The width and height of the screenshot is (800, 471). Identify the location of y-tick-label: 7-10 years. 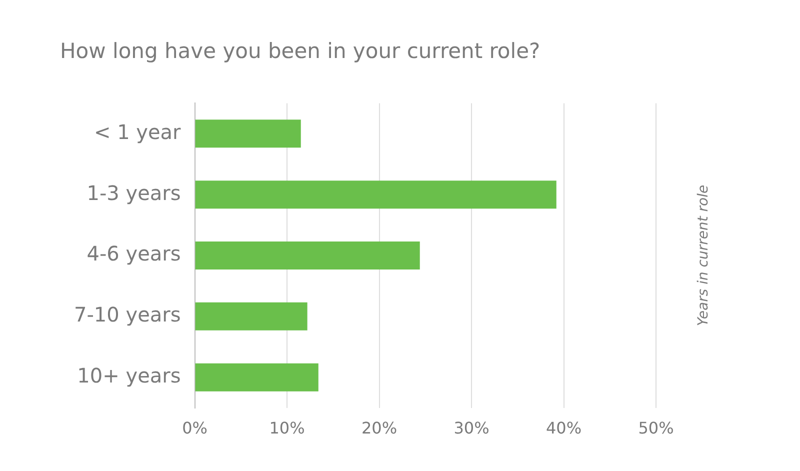
(127, 314).